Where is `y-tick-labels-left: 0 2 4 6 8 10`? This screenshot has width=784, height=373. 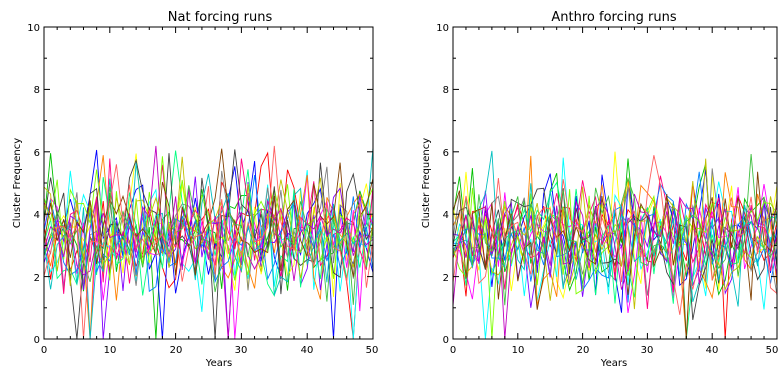 y-tick-labels-left: 0 2 4 6 8 10 is located at coordinates (33, 184).